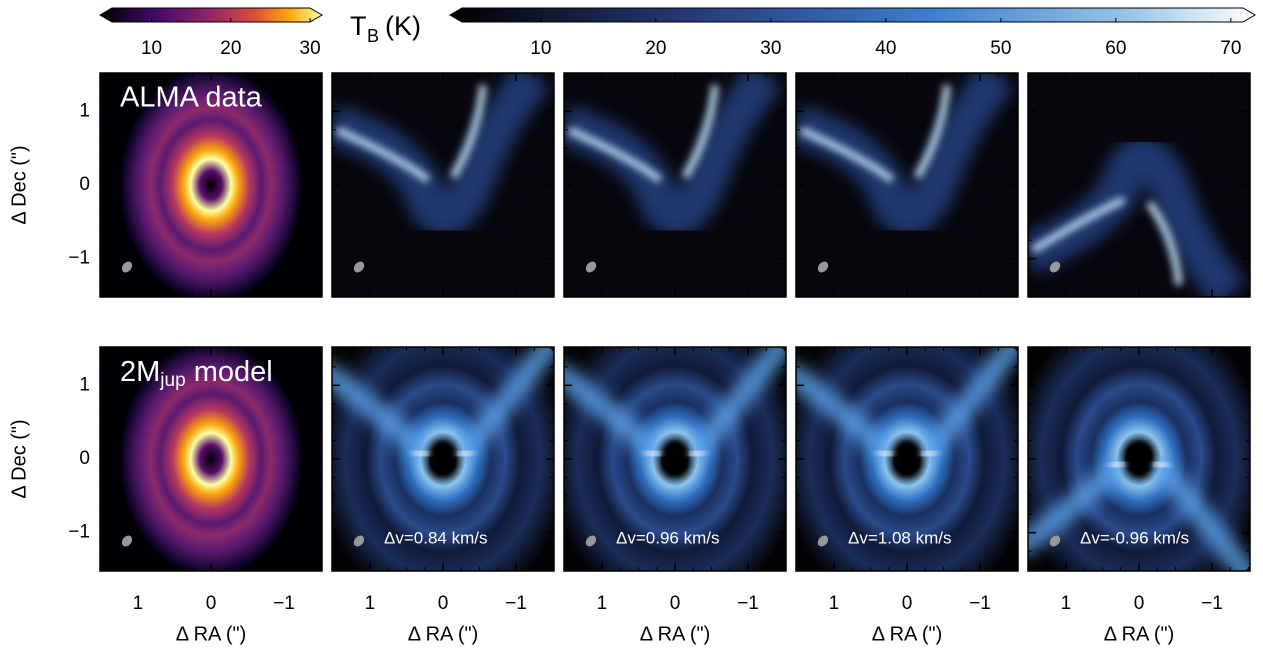 The height and width of the screenshot is (651, 1263). I want to click on panel: 1 1 0 0 −1 −1 Δ RA (") 2Mjup model Δ Dec ("), so click(165, 495).